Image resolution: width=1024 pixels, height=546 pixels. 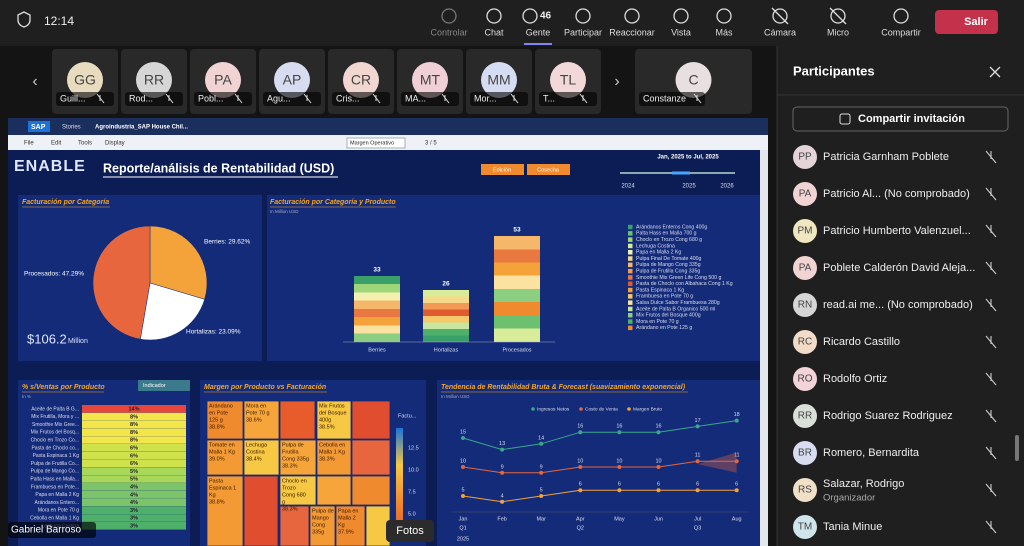 What do you see at coordinates (541, 438) in the screenshot?
I see `point-label: 14` at bounding box center [541, 438].